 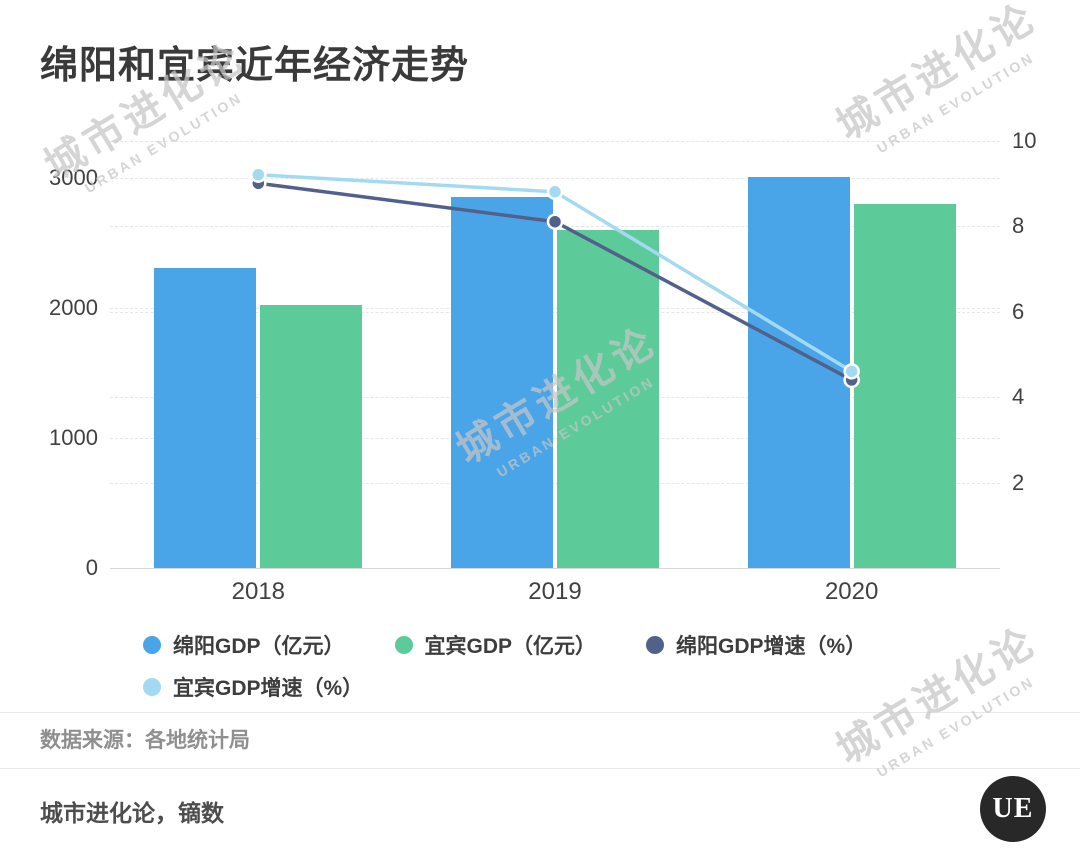 I want to click on chart-legend: 绵阳GDP（亿元） 宜宾GDP（亿元） 绵阳GDP增速（%） 宜宾GDP增速（%）, so click(x=593, y=666).